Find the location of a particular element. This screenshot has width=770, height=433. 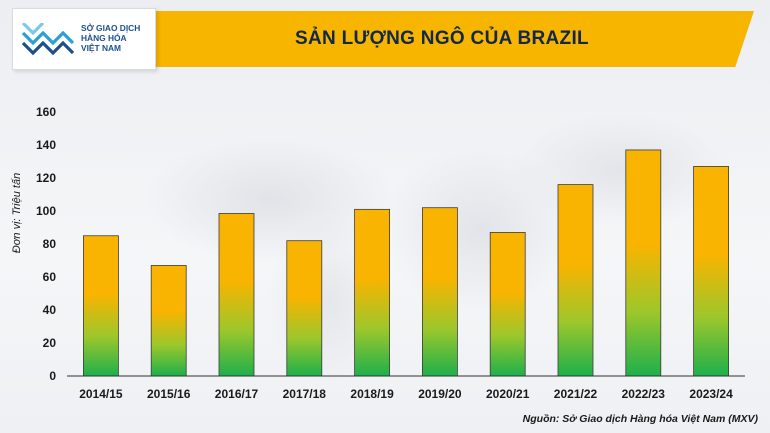

y-tick-label: 80 is located at coordinates (50, 244).